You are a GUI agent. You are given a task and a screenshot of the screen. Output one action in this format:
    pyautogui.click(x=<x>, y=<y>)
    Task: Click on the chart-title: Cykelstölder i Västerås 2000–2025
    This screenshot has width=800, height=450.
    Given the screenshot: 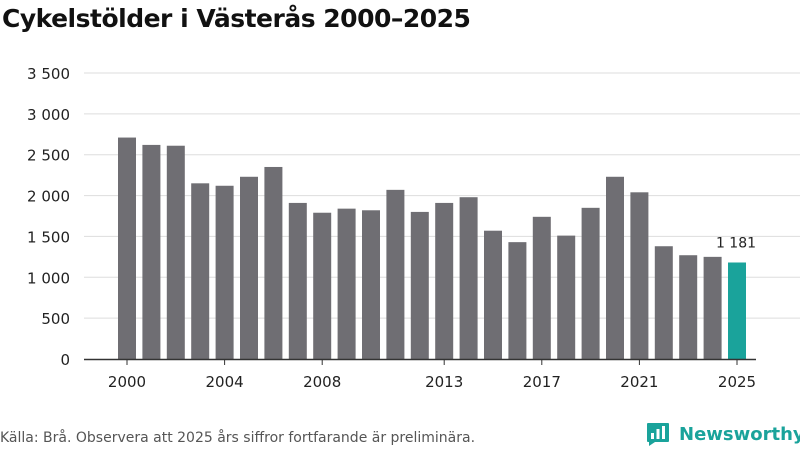 What is the action you would take?
    pyautogui.click(x=236, y=18)
    